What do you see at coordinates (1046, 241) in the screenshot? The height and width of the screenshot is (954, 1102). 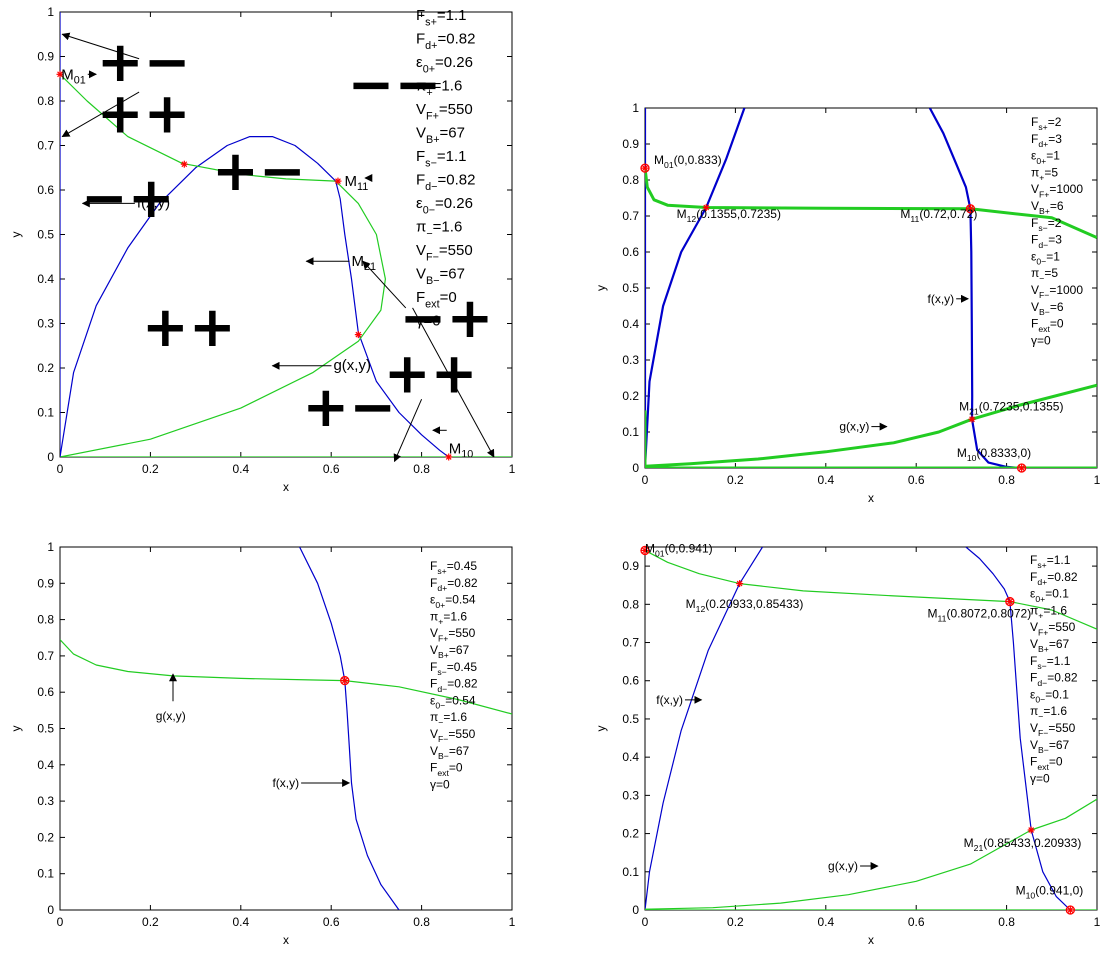 I see `parameter-line: Fd−=3` at bounding box center [1046, 241].